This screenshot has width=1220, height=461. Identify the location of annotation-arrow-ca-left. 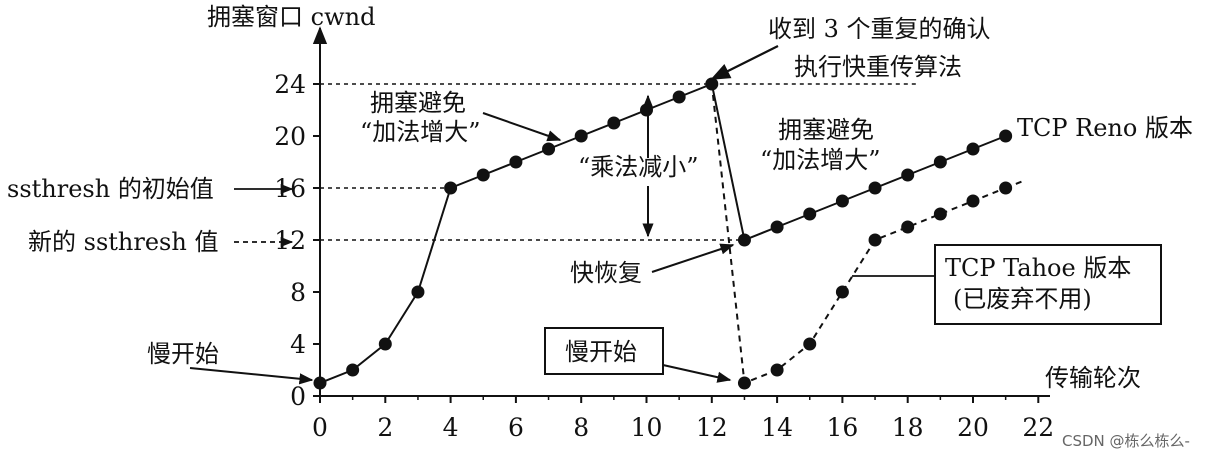
(522, 127).